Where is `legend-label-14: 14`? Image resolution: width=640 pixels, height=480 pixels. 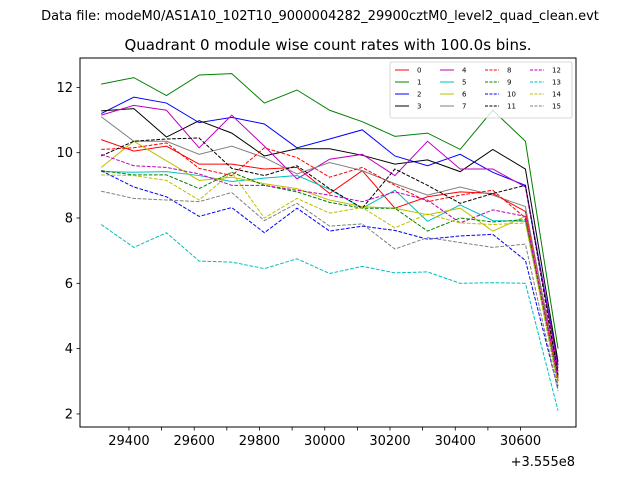
legend-label-14: 14 is located at coordinates (556, 95).